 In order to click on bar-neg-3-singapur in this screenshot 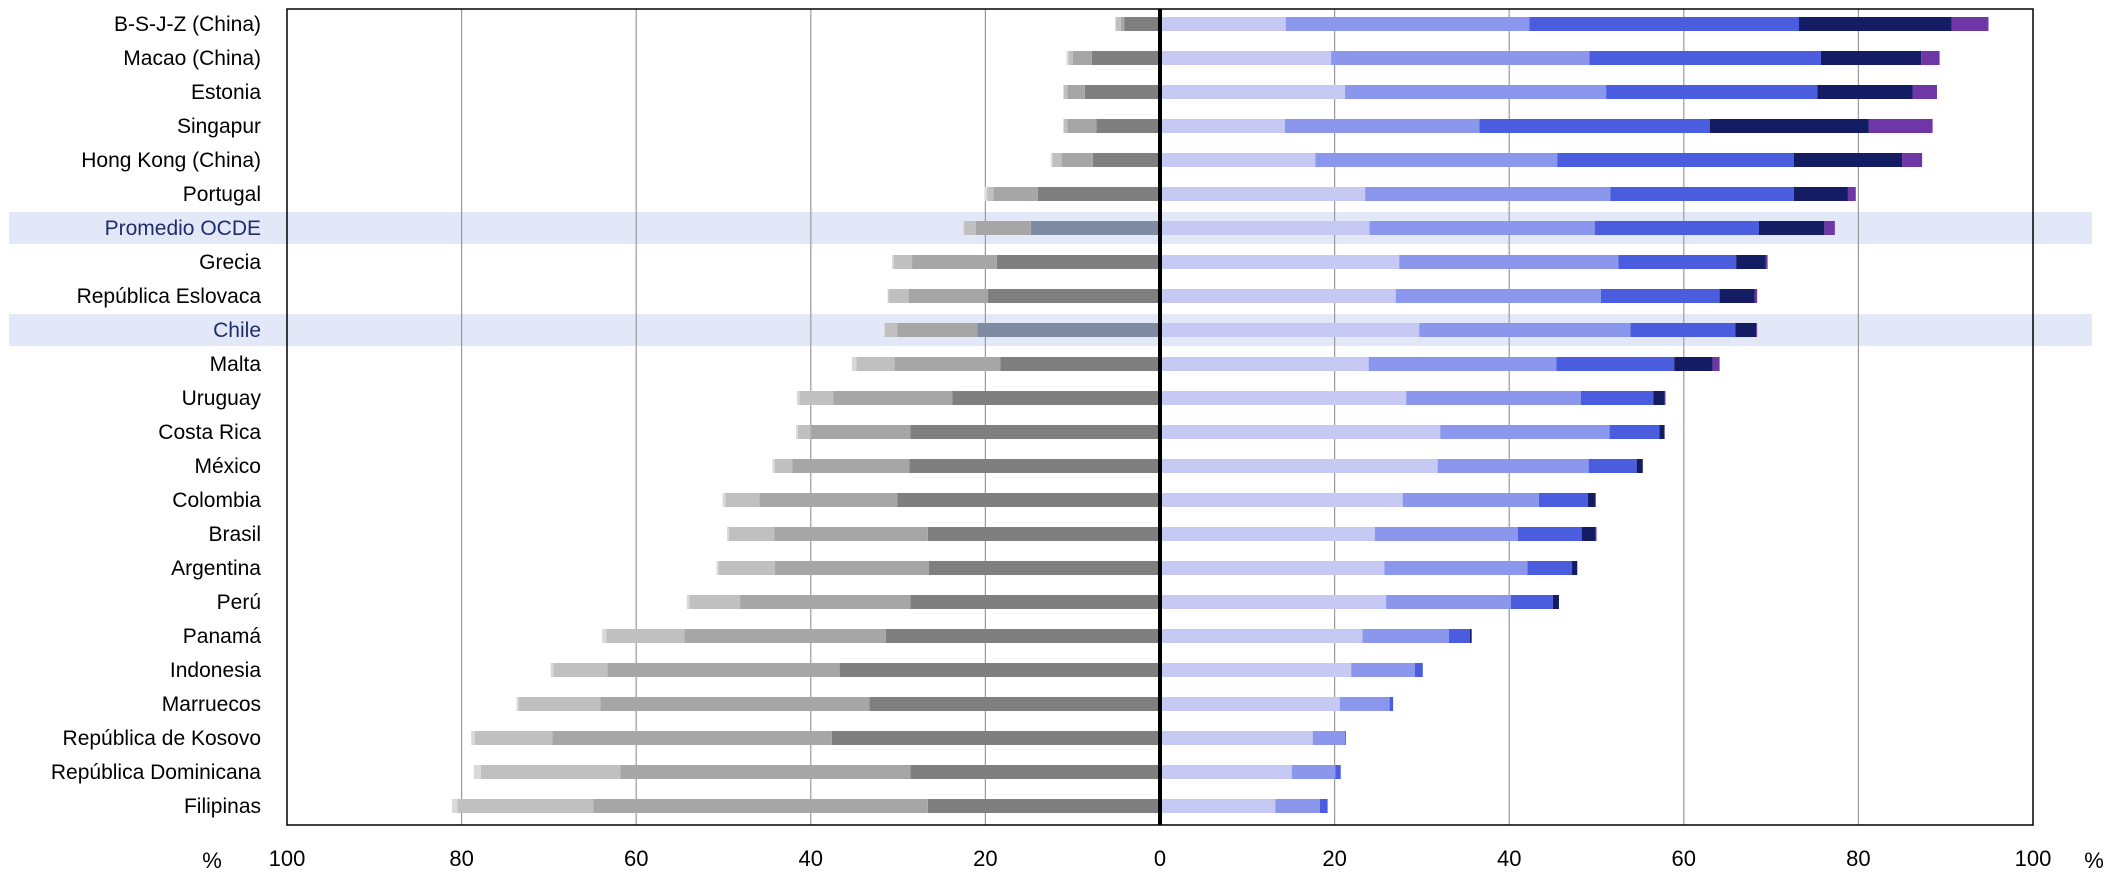, I will do `click(1065, 126)`.